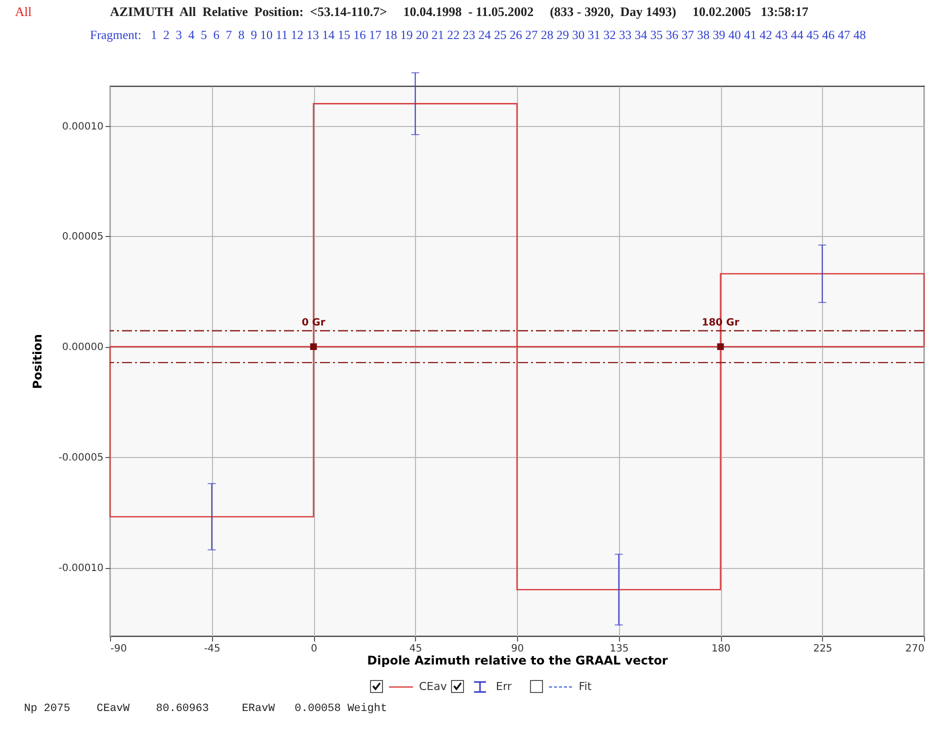 The height and width of the screenshot is (735, 939). Describe the element at coordinates (206, 709) in the screenshot. I see `text: Np 2075 CEavW 80.60963 ERavW 0.00058 Weight` at that location.